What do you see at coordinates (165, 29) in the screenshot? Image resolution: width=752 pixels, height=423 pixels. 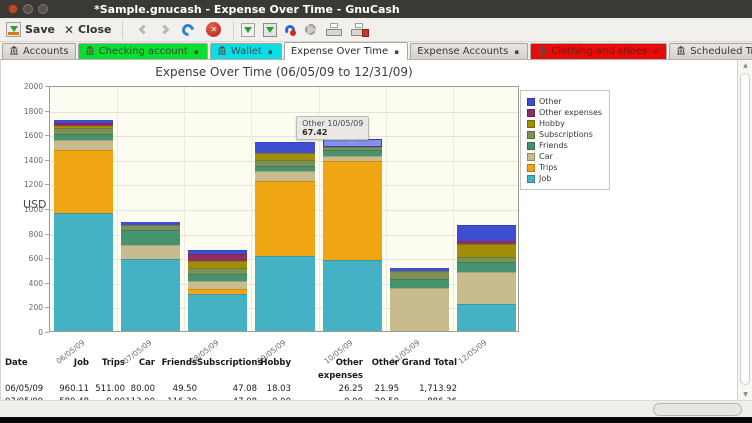 I see `forward-icon` at bounding box center [165, 29].